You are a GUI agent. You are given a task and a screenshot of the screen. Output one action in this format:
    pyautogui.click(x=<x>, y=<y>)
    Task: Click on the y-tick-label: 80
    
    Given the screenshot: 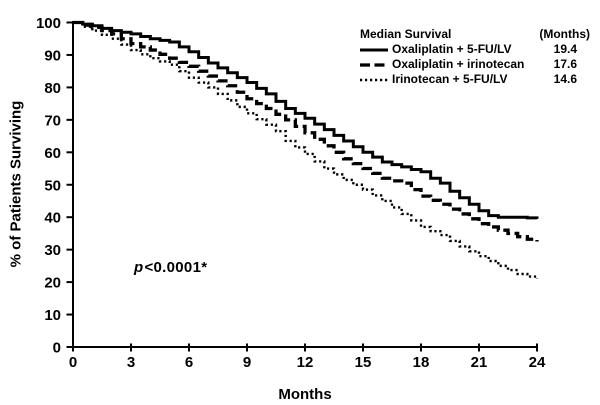 What is the action you would take?
    pyautogui.click(x=52, y=88)
    